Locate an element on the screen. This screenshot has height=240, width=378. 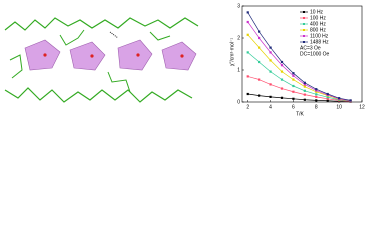
legend-label: 10 Hz is located at coordinates (317, 12).